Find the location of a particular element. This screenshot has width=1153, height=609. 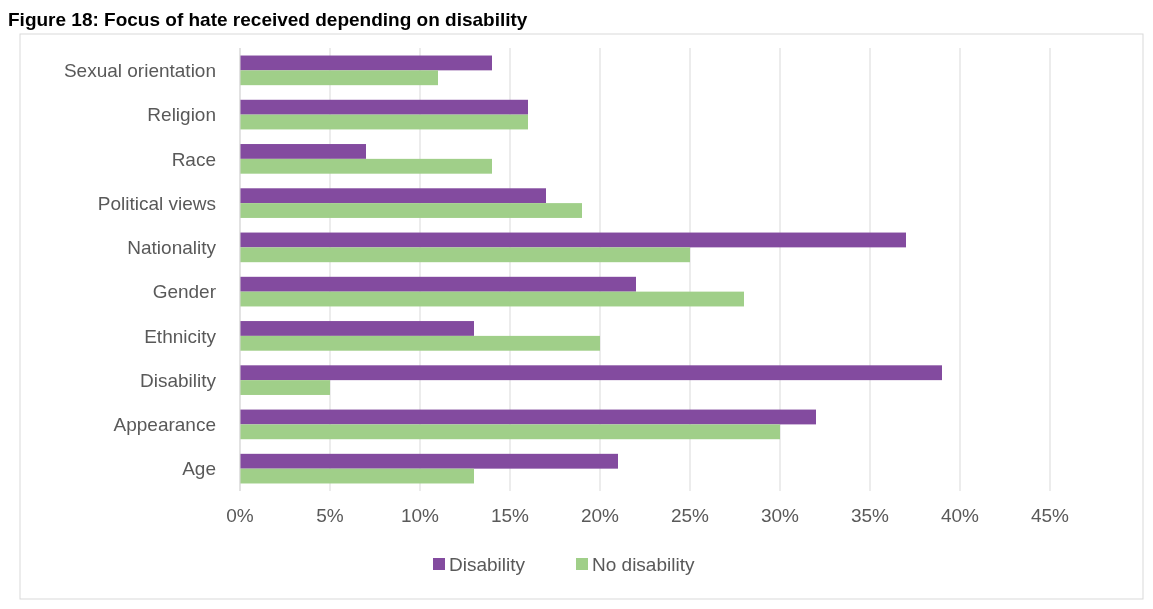

y-tick-label: Religion is located at coordinates (181, 115).